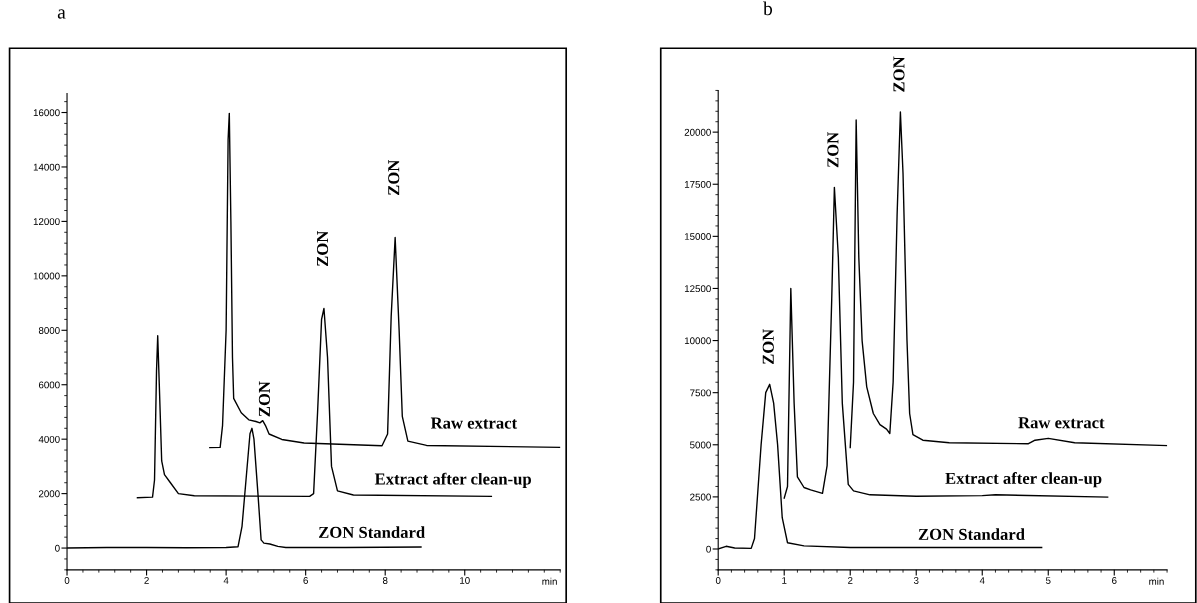  I want to click on y-tick-label: 17500, so click(697, 184).